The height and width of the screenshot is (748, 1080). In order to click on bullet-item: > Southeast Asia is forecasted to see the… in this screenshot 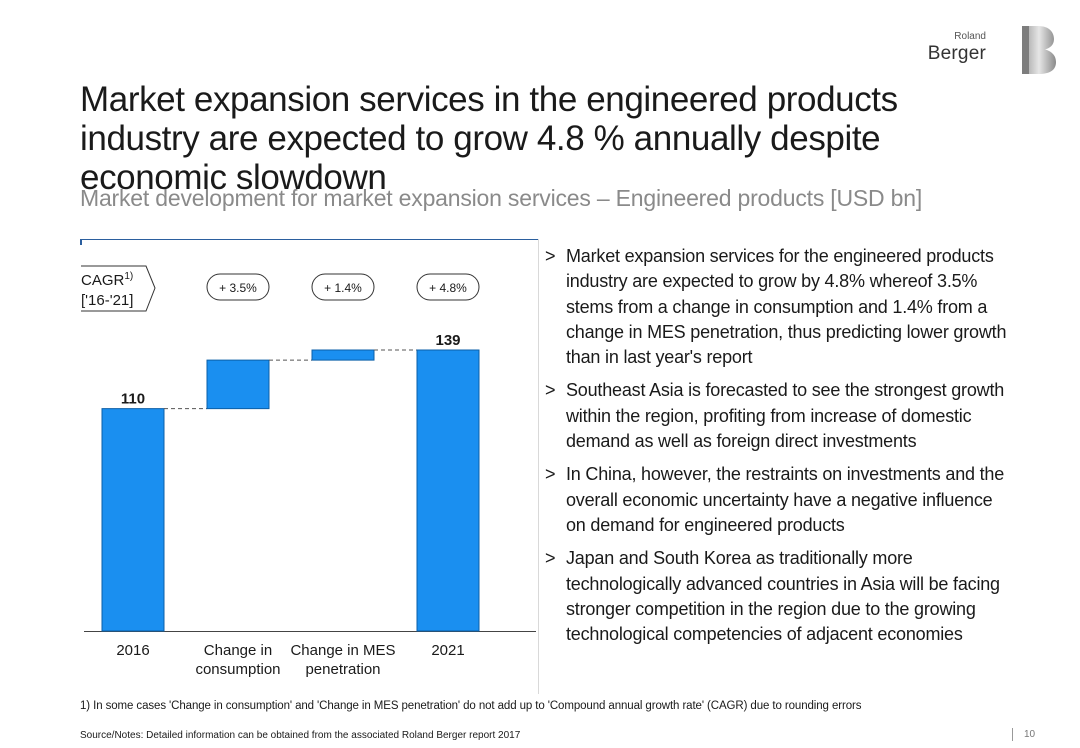, I will do `click(780, 416)`.